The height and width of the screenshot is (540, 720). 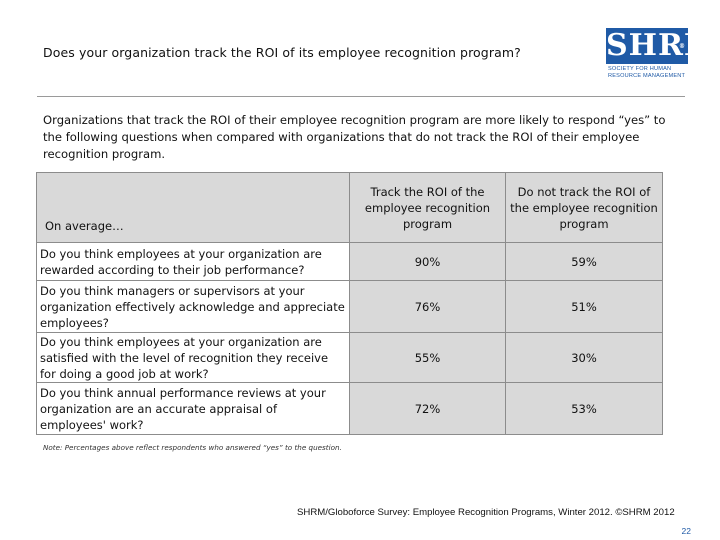 What do you see at coordinates (584, 306) in the screenshot?
I see `not-track-value: 51%` at bounding box center [584, 306].